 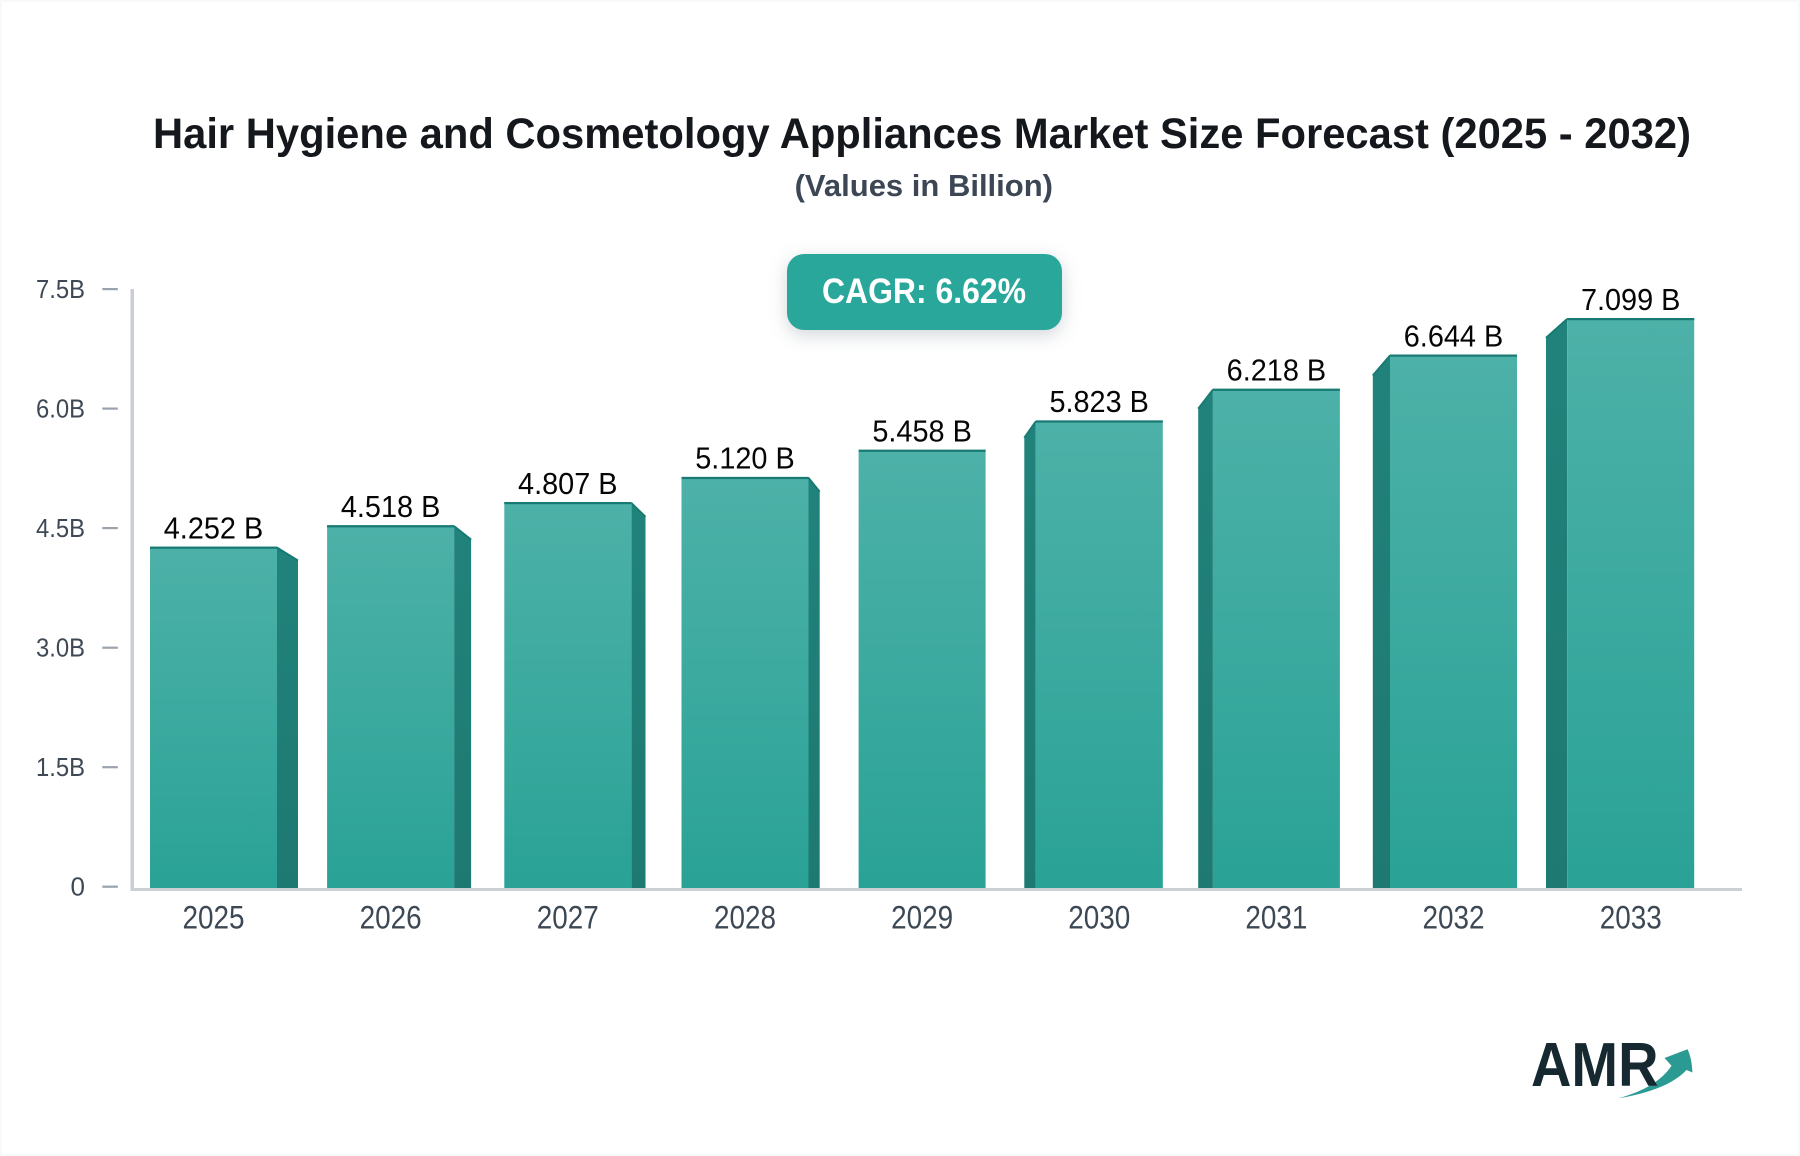 What do you see at coordinates (78, 887) in the screenshot?
I see `svg-text: 0` at bounding box center [78, 887].